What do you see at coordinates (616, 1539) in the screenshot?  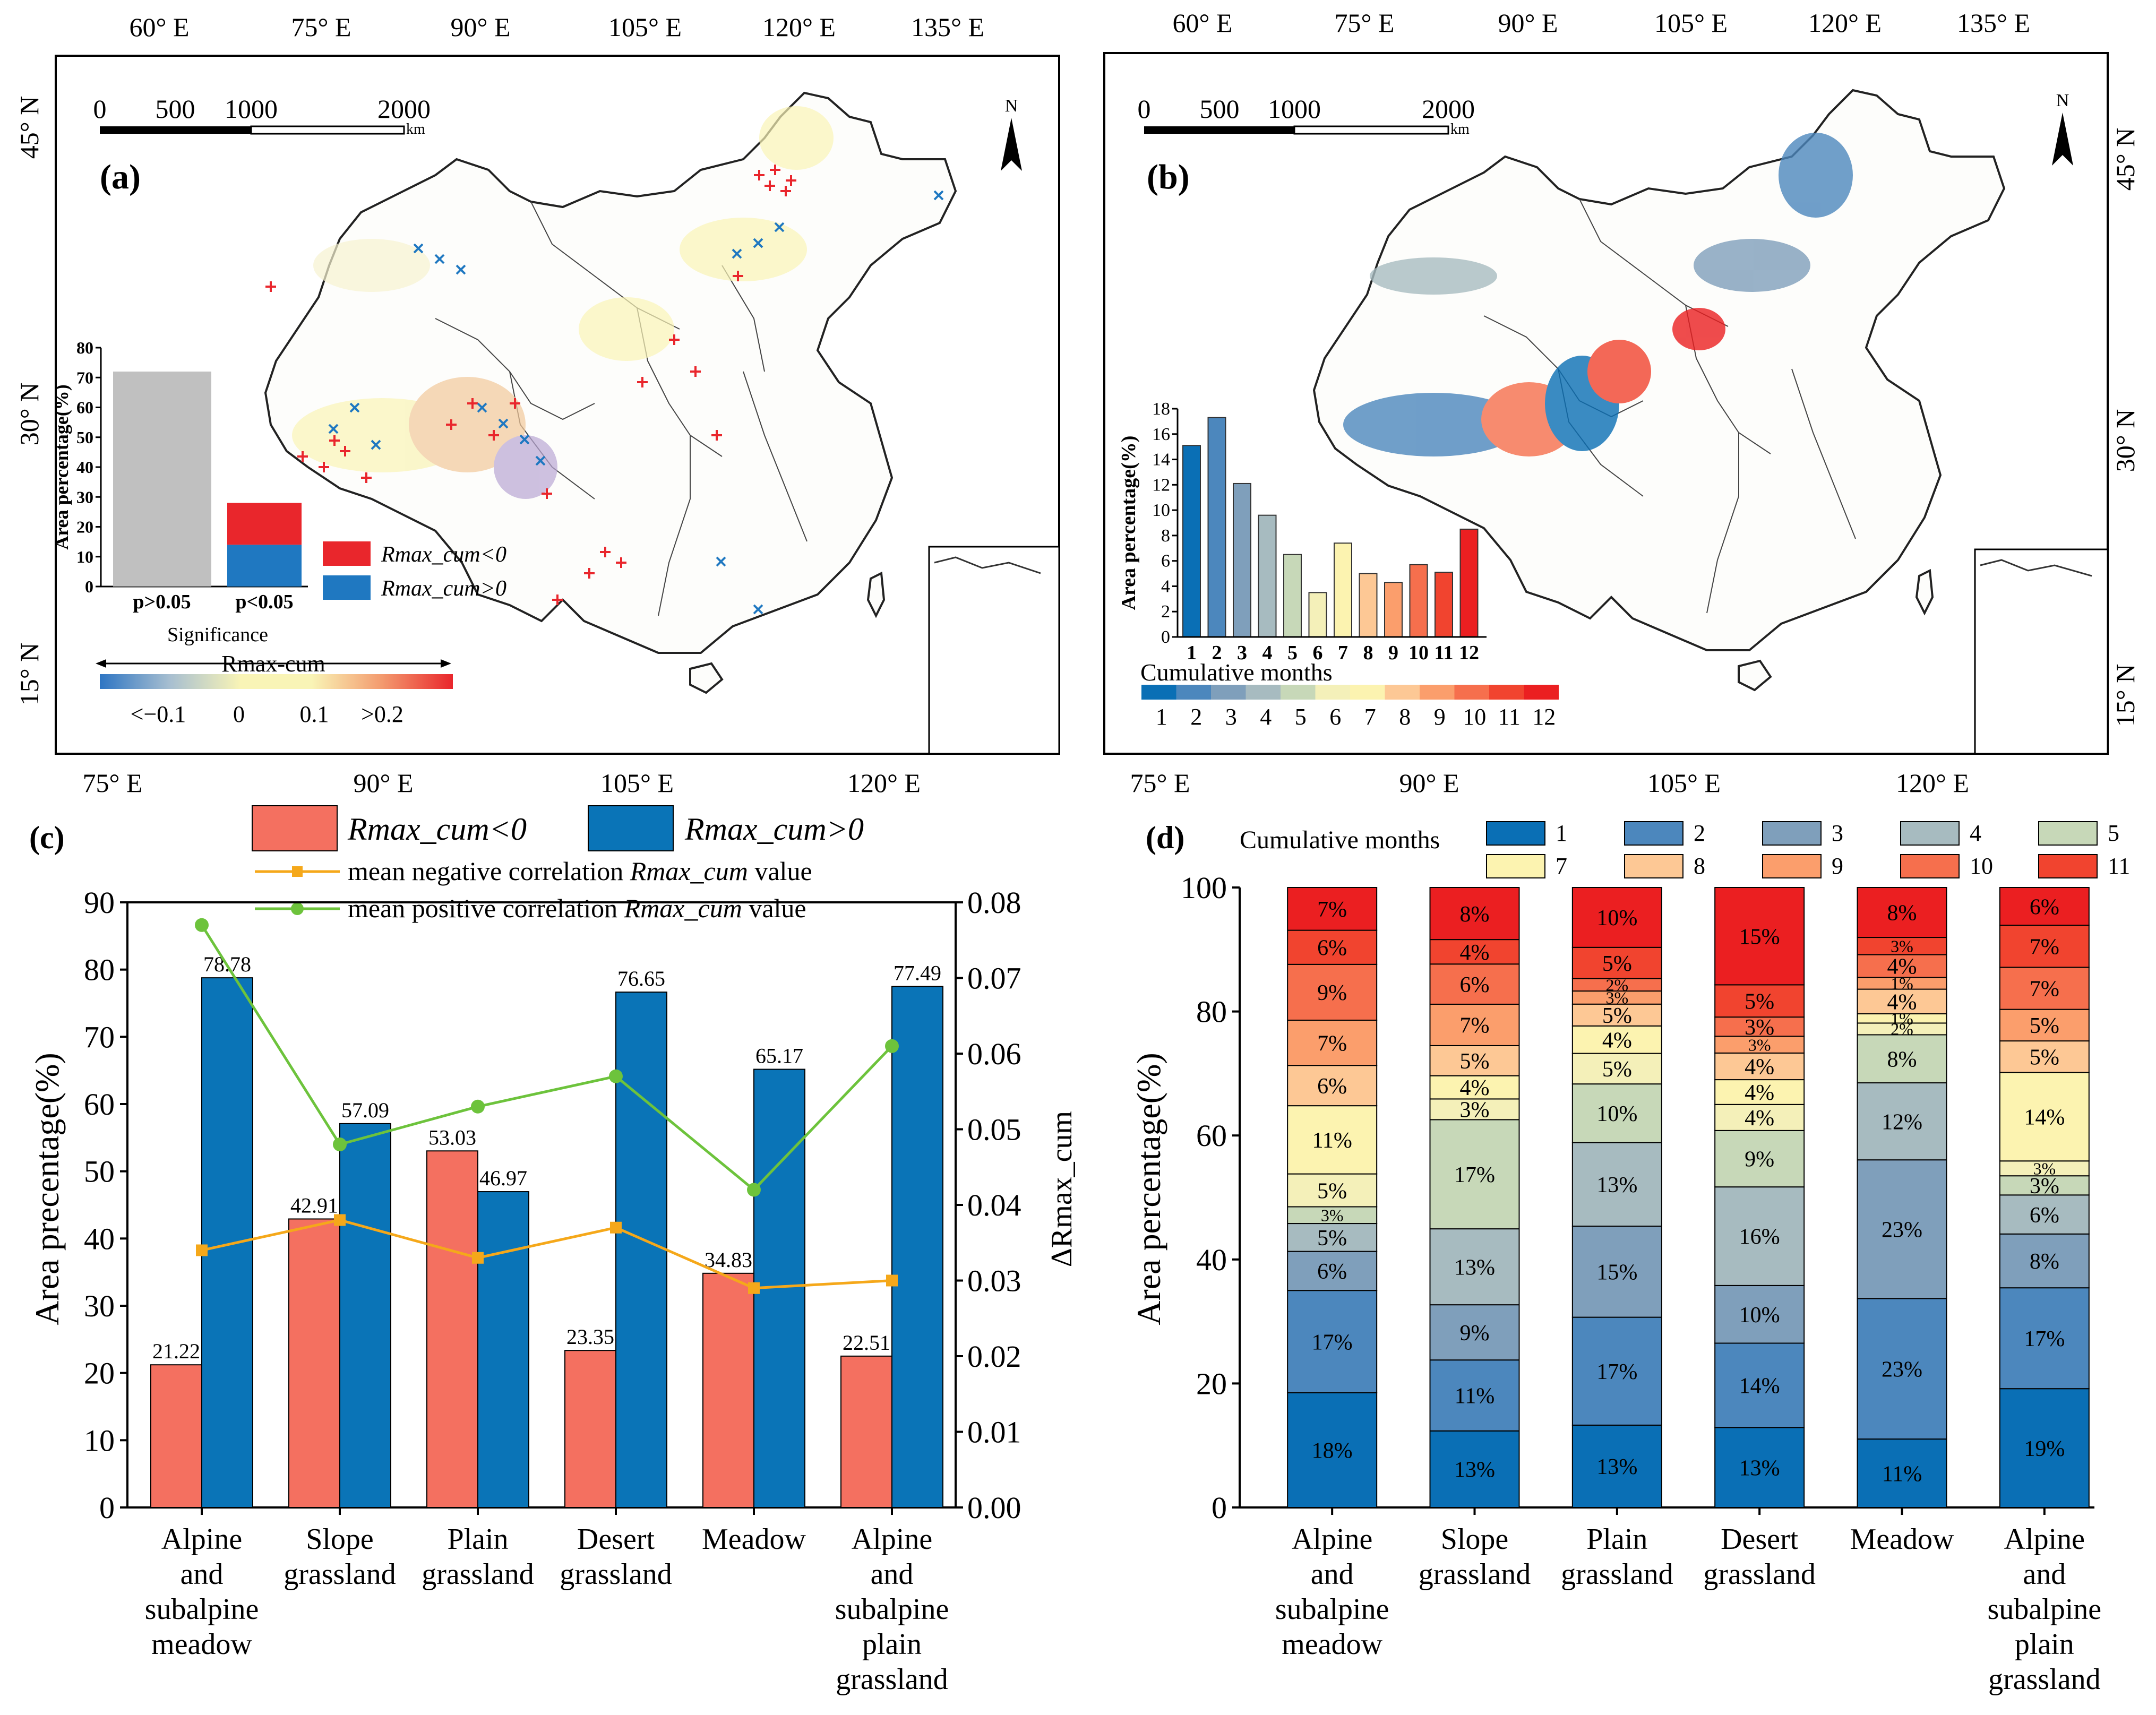 I see `chart-c-category-label: Desert` at bounding box center [616, 1539].